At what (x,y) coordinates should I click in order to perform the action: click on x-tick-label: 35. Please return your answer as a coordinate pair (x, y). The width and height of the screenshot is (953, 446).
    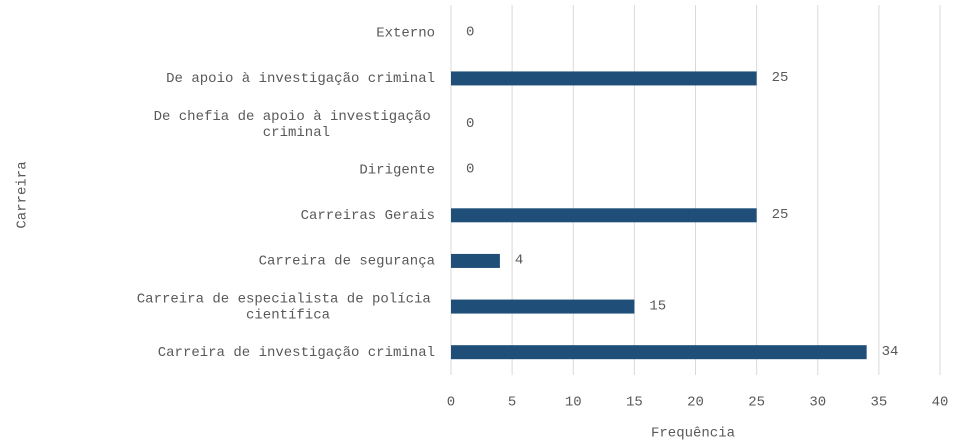
    Looking at the image, I should click on (878, 403).